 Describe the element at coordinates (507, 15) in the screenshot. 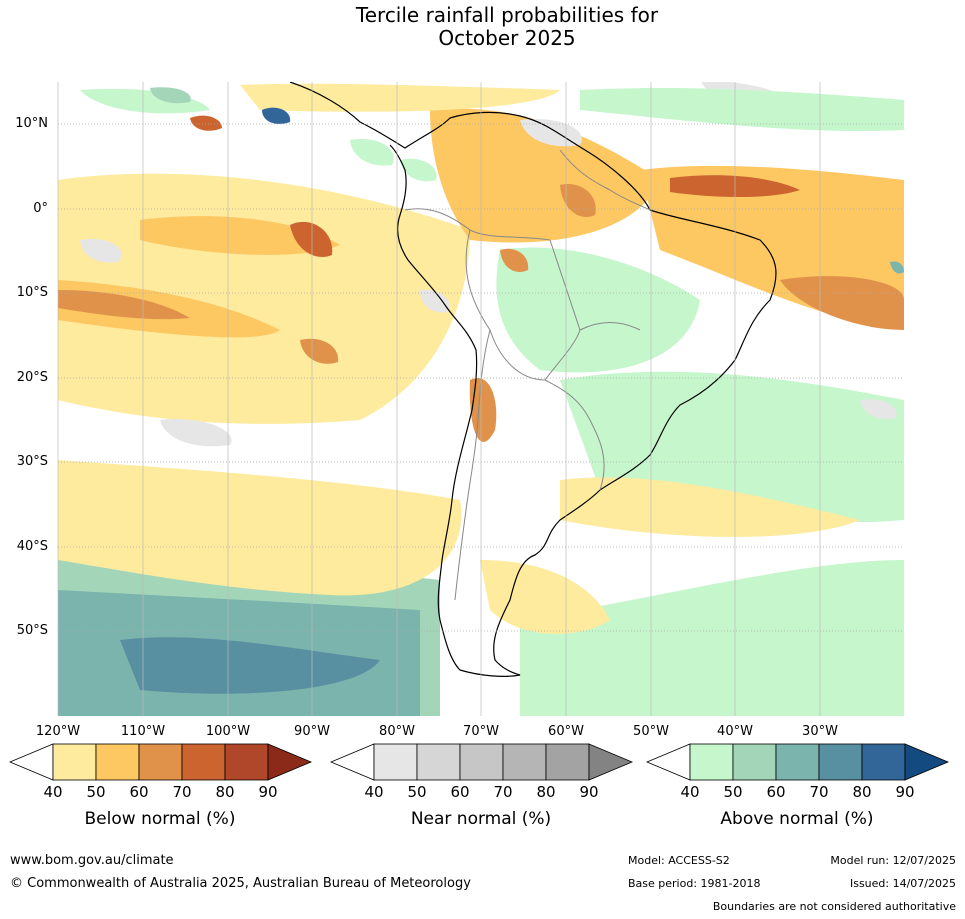

I see `title-line-1: Tercile rainfall probabilities for` at that location.